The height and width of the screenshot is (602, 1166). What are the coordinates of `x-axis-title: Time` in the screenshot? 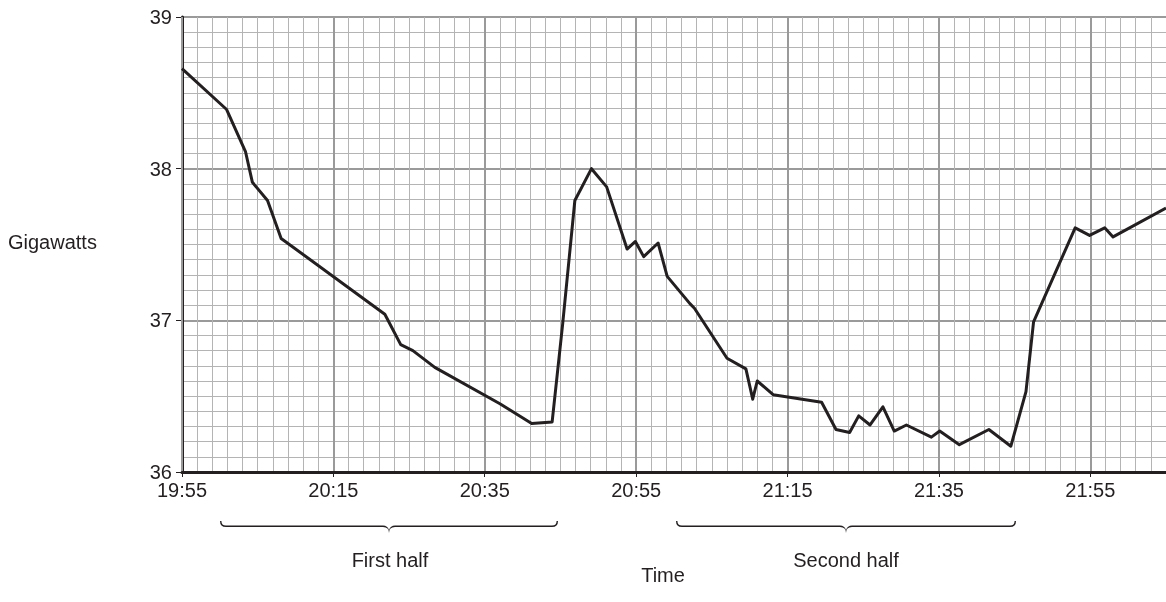 It's located at (663, 575).